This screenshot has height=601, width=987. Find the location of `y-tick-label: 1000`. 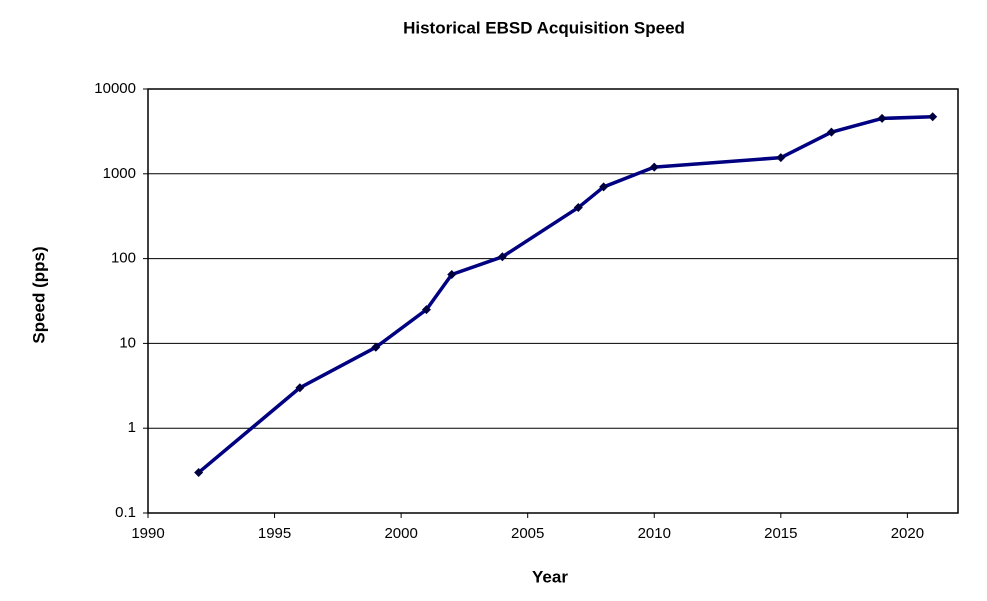

y-tick-label: 1000 is located at coordinates (119, 173).